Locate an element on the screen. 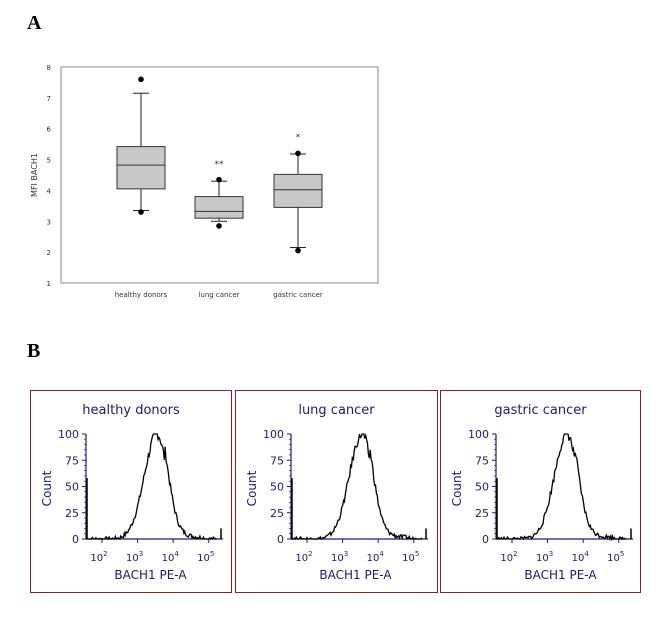  histogram-gastric: 0 25 50 75 100 Count 10² 10³ 10⁴ 10⁵ BACH1 PE-A is located at coordinates (541, 505).